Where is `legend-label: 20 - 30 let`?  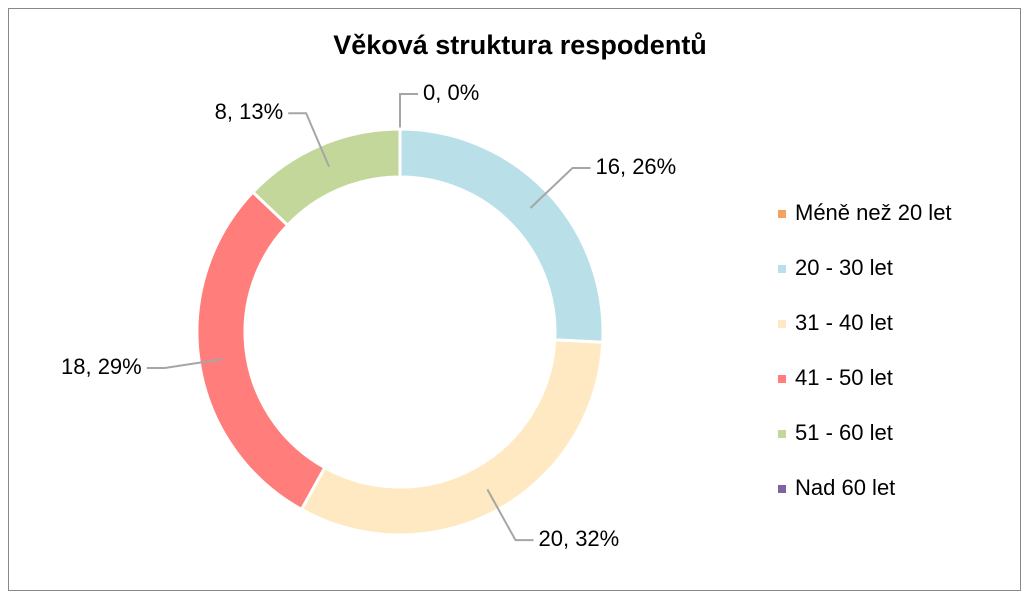
legend-label: 20 - 30 let is located at coordinates (844, 267).